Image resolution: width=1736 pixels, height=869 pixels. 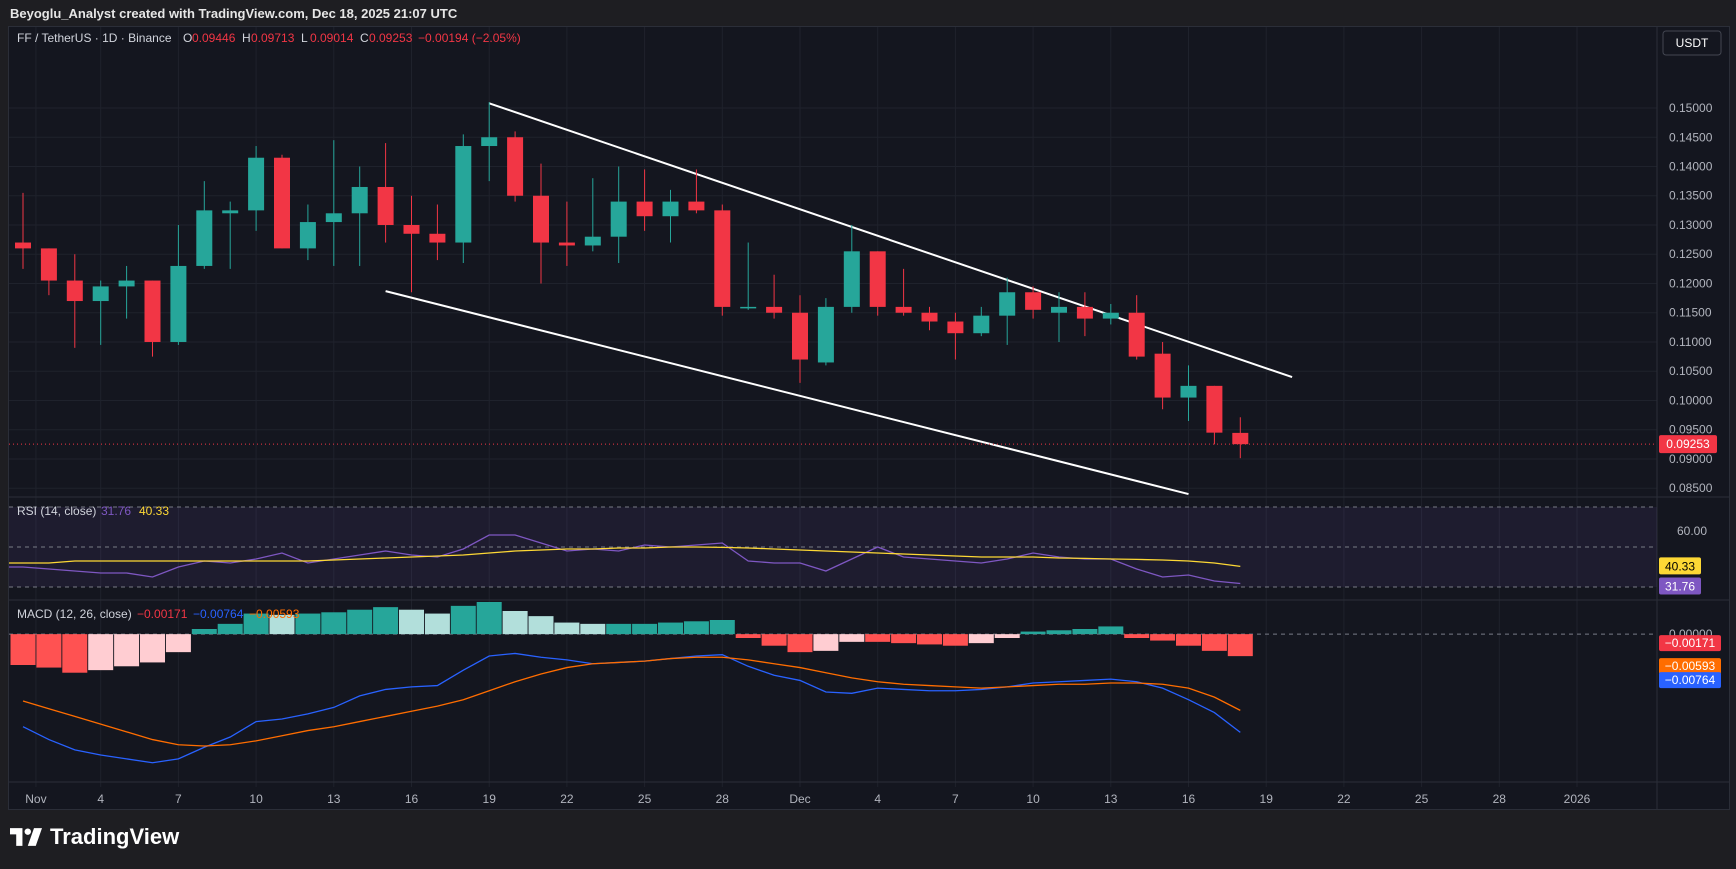 I want to click on time-axis-label: 10, so click(x=1033, y=799).